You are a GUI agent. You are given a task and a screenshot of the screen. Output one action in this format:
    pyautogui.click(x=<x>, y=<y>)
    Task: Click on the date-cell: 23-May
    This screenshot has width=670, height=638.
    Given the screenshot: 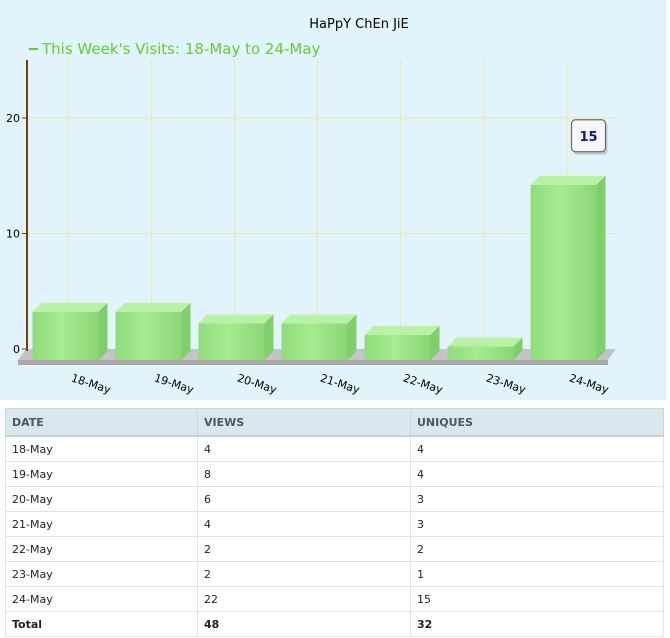 What is the action you would take?
    pyautogui.click(x=101, y=574)
    